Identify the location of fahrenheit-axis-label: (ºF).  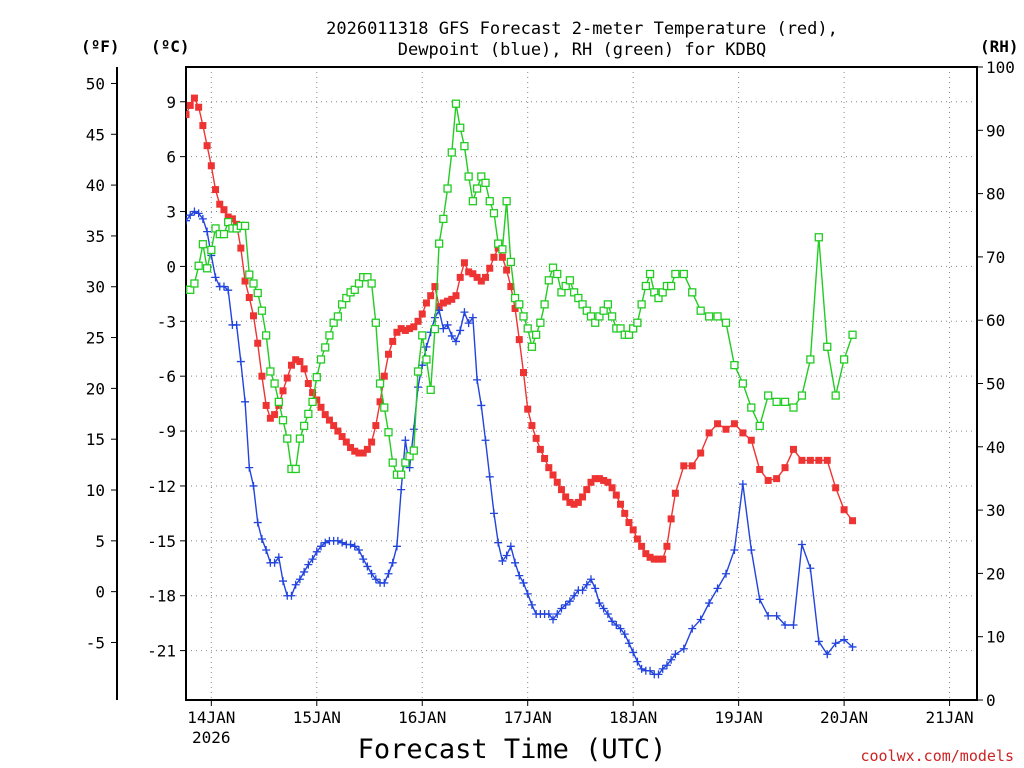
(100, 46).